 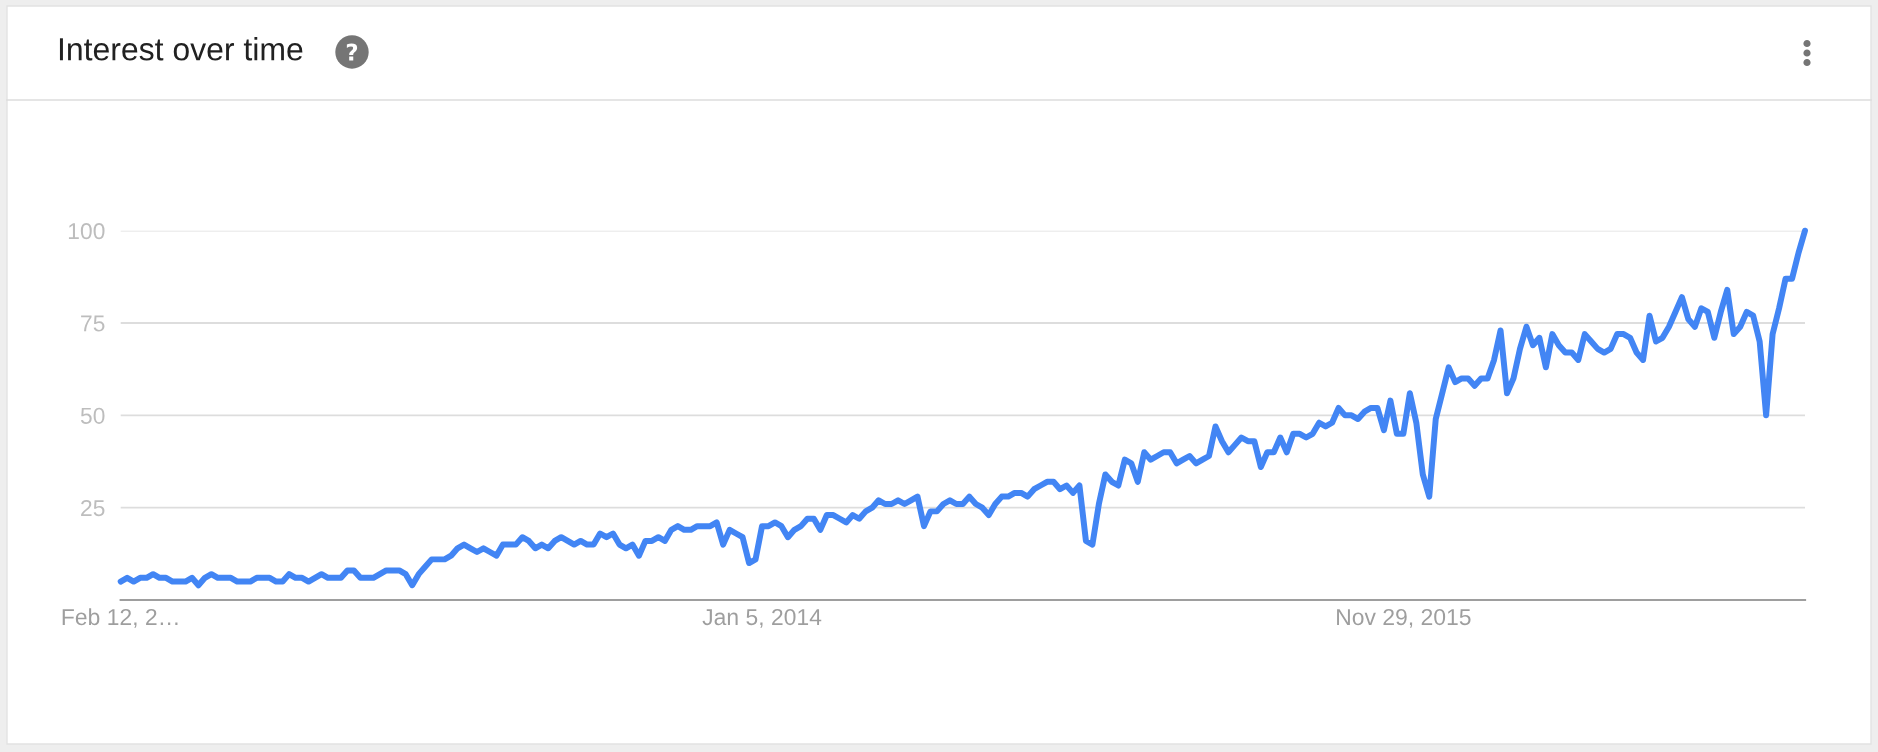 I want to click on y-tick-label: 25, so click(x=93, y=508).